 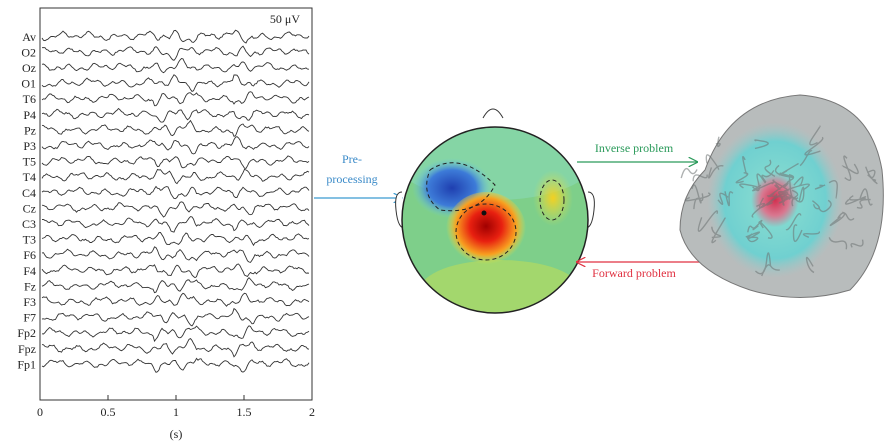 I want to click on channel-label: Cz, so click(x=29, y=208).